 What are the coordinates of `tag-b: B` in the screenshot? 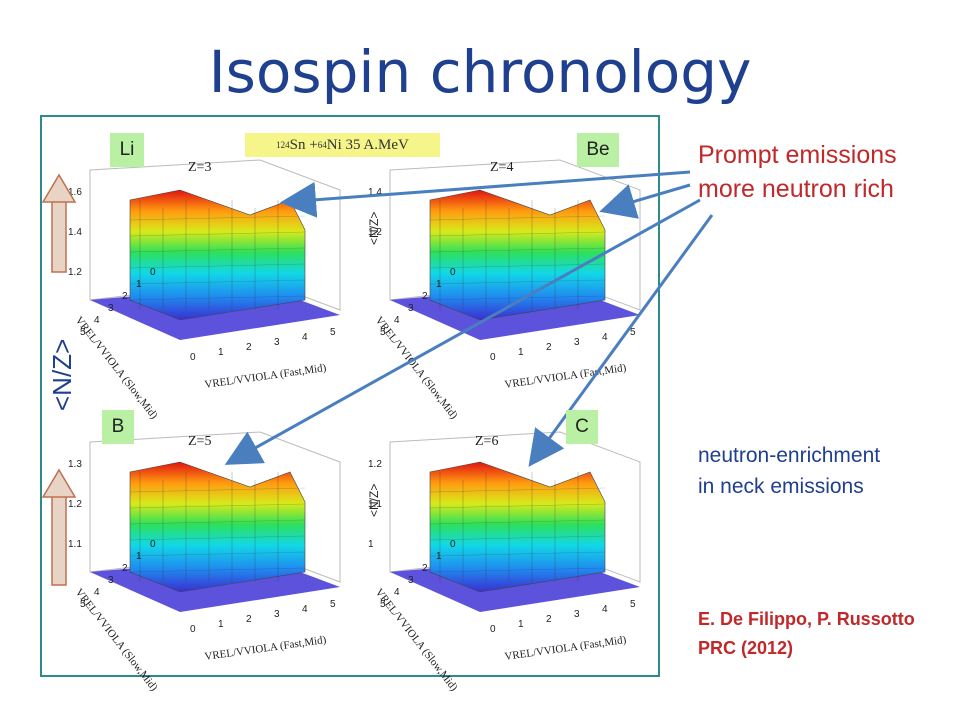 It's located at (118, 427).